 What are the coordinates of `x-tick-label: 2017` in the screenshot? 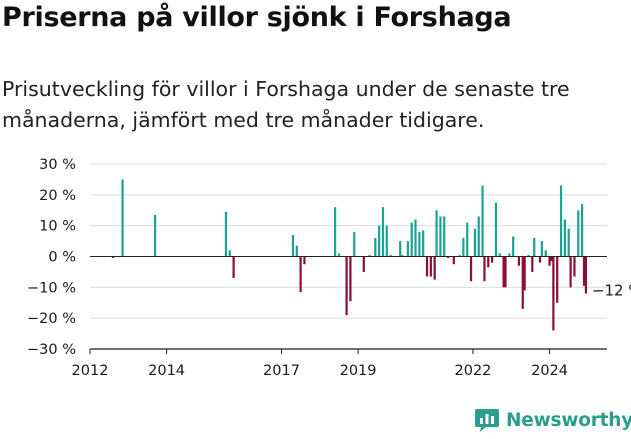 It's located at (281, 371).